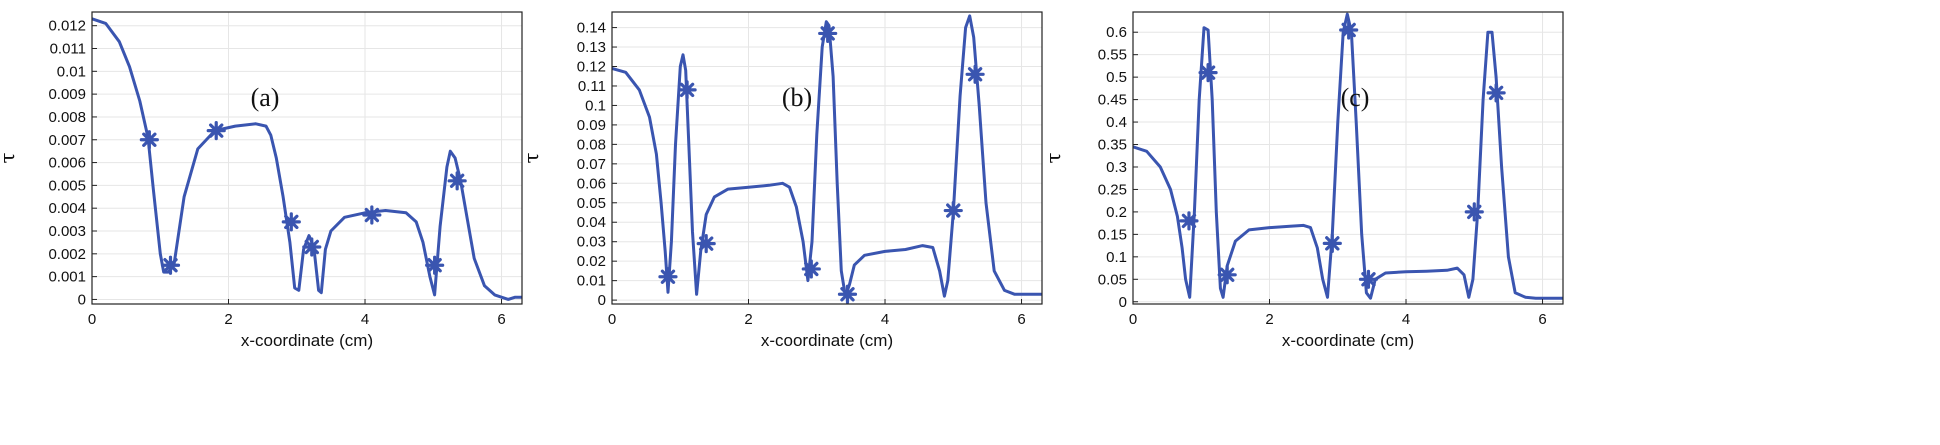 This screenshot has width=1940, height=445. I want to click on y-tick-label: 0.007, so click(67, 140).